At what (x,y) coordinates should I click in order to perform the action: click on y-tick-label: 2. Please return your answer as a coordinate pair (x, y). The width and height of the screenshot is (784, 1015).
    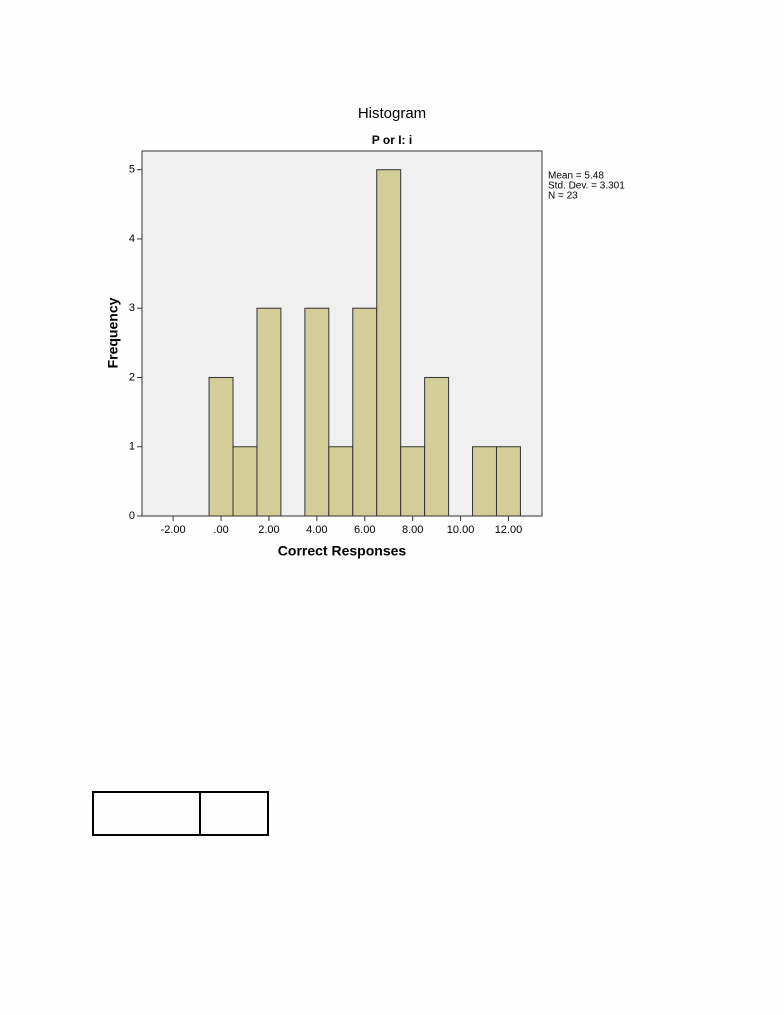
    Looking at the image, I should click on (132, 377).